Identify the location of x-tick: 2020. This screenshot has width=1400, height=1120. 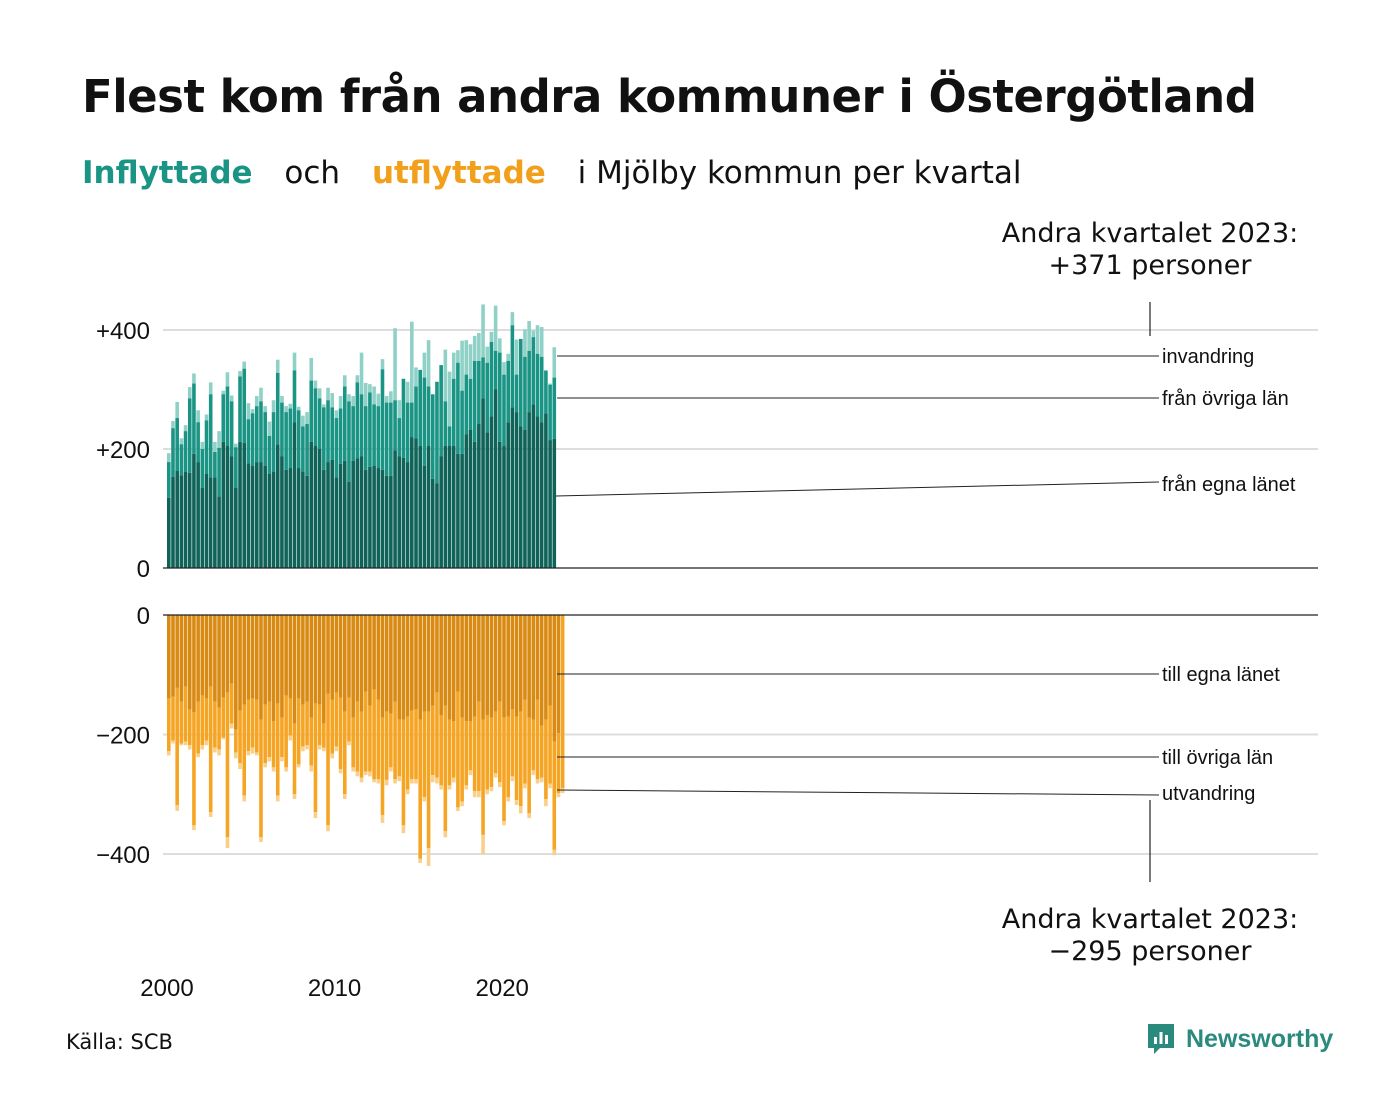
(502, 988).